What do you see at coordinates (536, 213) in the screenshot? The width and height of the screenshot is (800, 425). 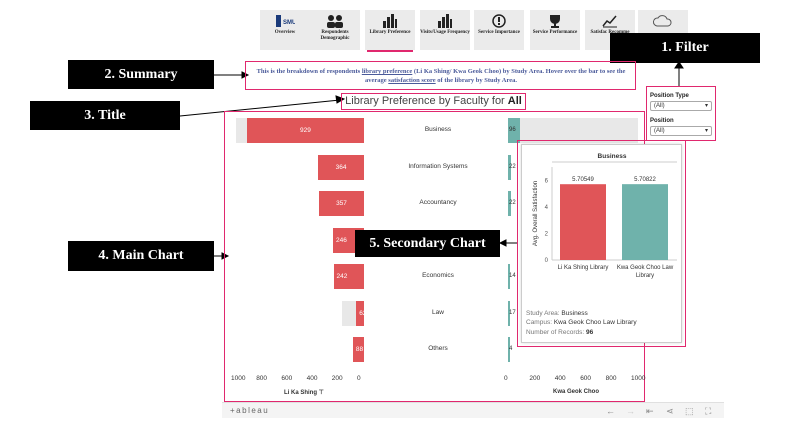 I see `y-axis-title: Avg. Overall Satisfaction` at bounding box center [536, 213].